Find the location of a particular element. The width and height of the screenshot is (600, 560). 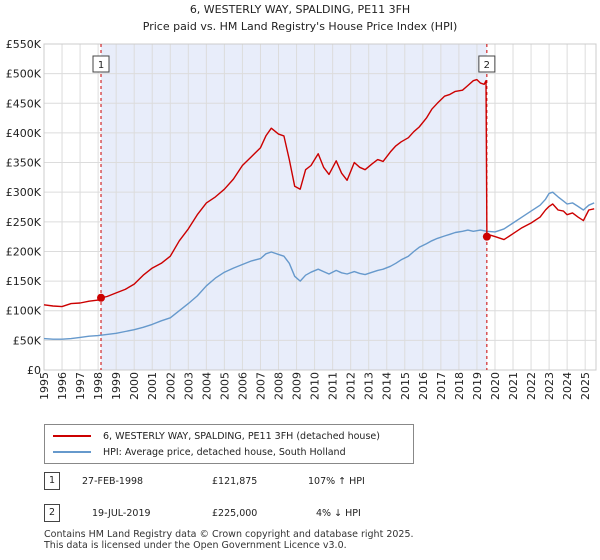

x-tick-label: 1995 is located at coordinates (44, 386).